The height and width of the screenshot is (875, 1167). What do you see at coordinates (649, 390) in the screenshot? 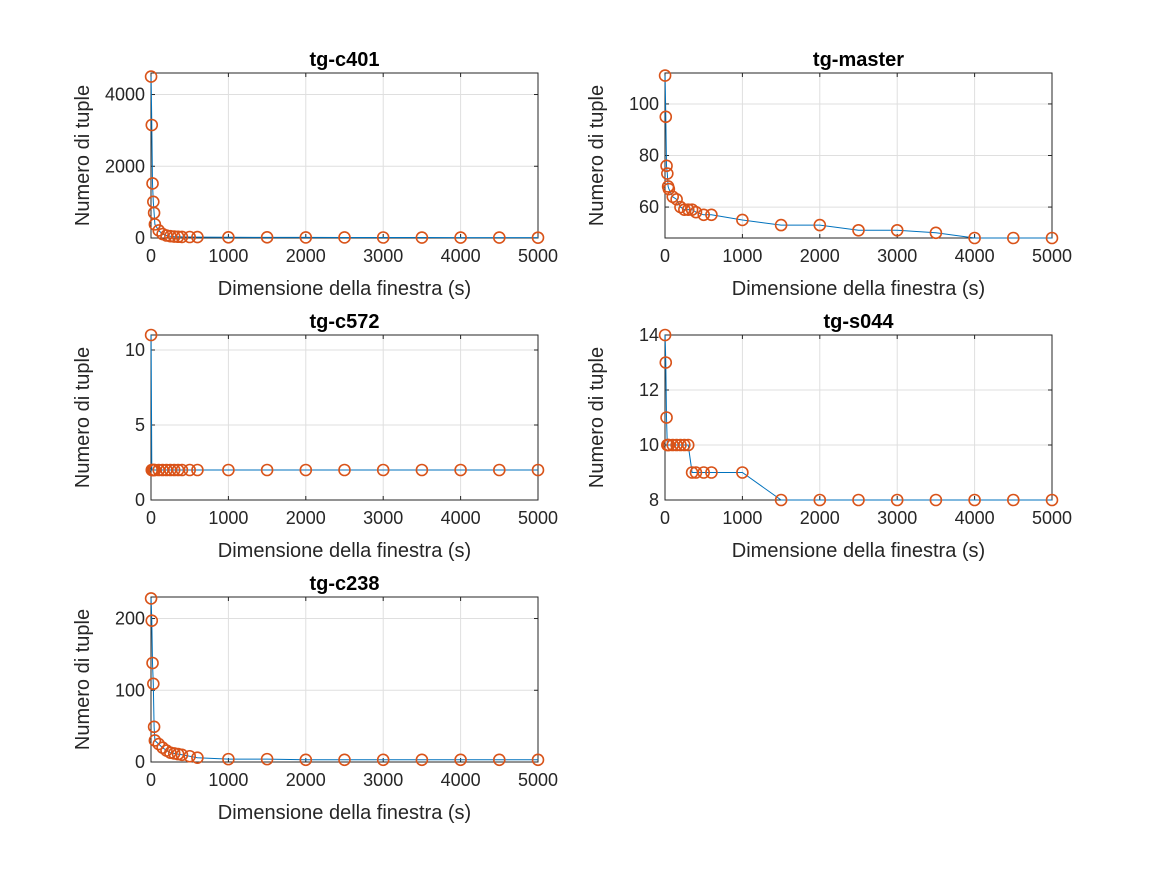
I see `y-tick-label: 12` at bounding box center [649, 390].